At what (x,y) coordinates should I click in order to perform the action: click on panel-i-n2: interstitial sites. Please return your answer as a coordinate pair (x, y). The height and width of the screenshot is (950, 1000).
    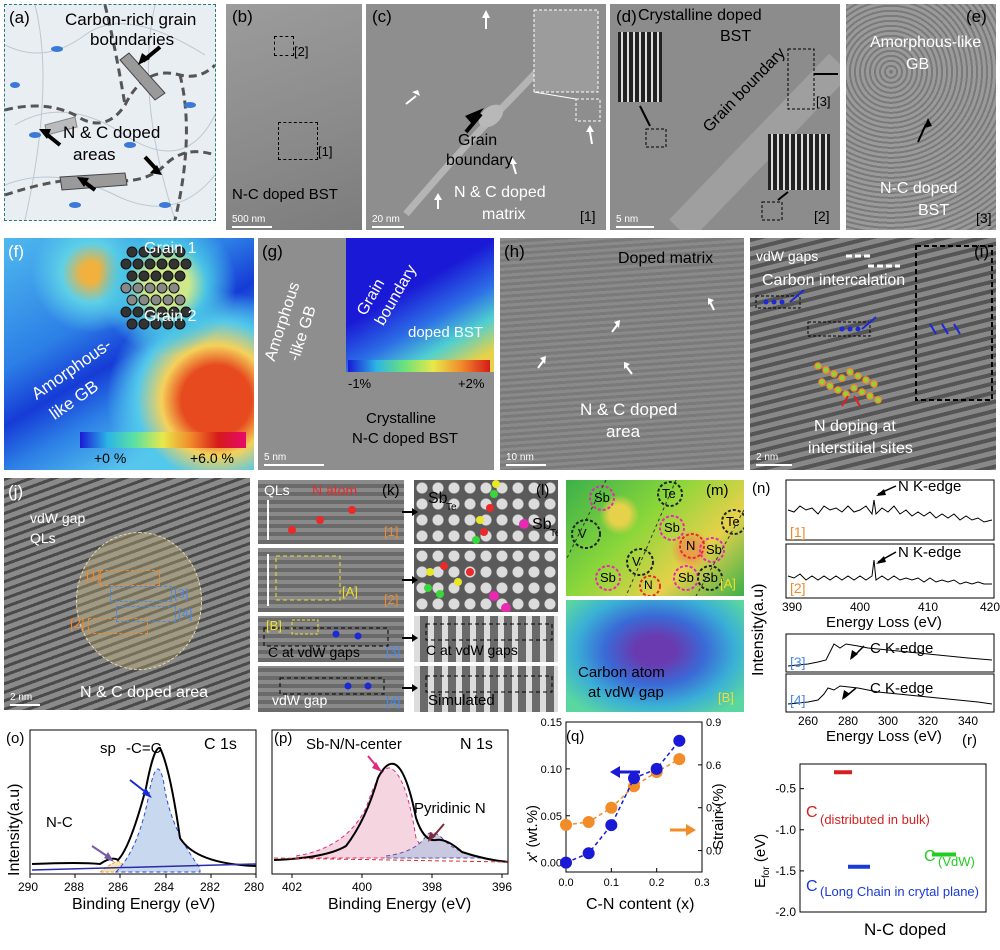
    Looking at the image, I should click on (860, 448).